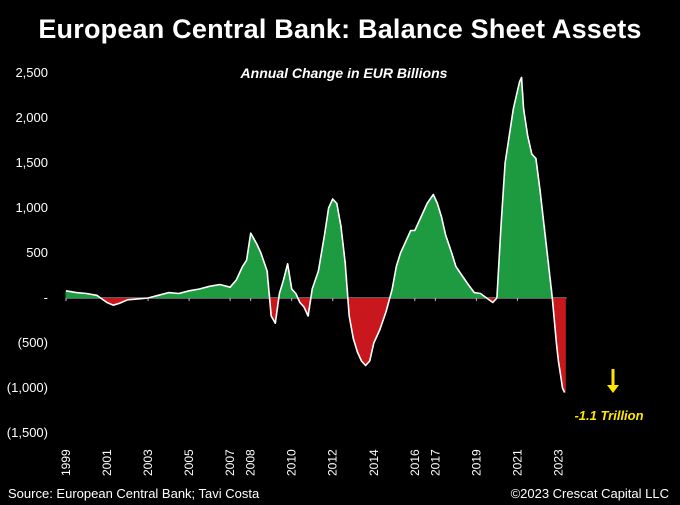  What do you see at coordinates (33, 342) in the screenshot?
I see `y-tick-label: (500)` at bounding box center [33, 342].